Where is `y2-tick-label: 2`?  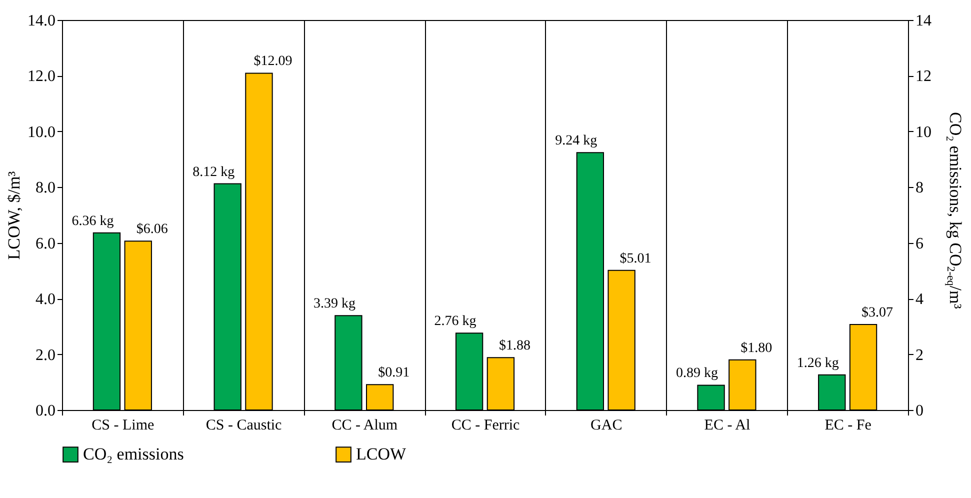 y2-tick-label: 2 is located at coordinates (920, 355).